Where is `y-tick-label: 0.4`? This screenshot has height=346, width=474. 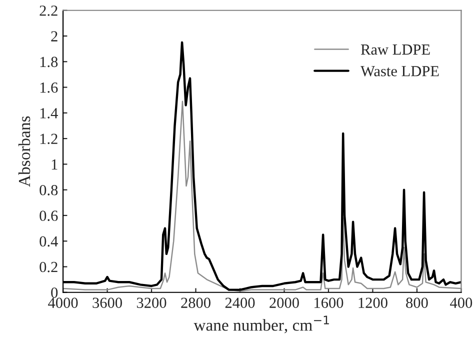 y-tick-label: 0.4 is located at coordinates (49, 241).